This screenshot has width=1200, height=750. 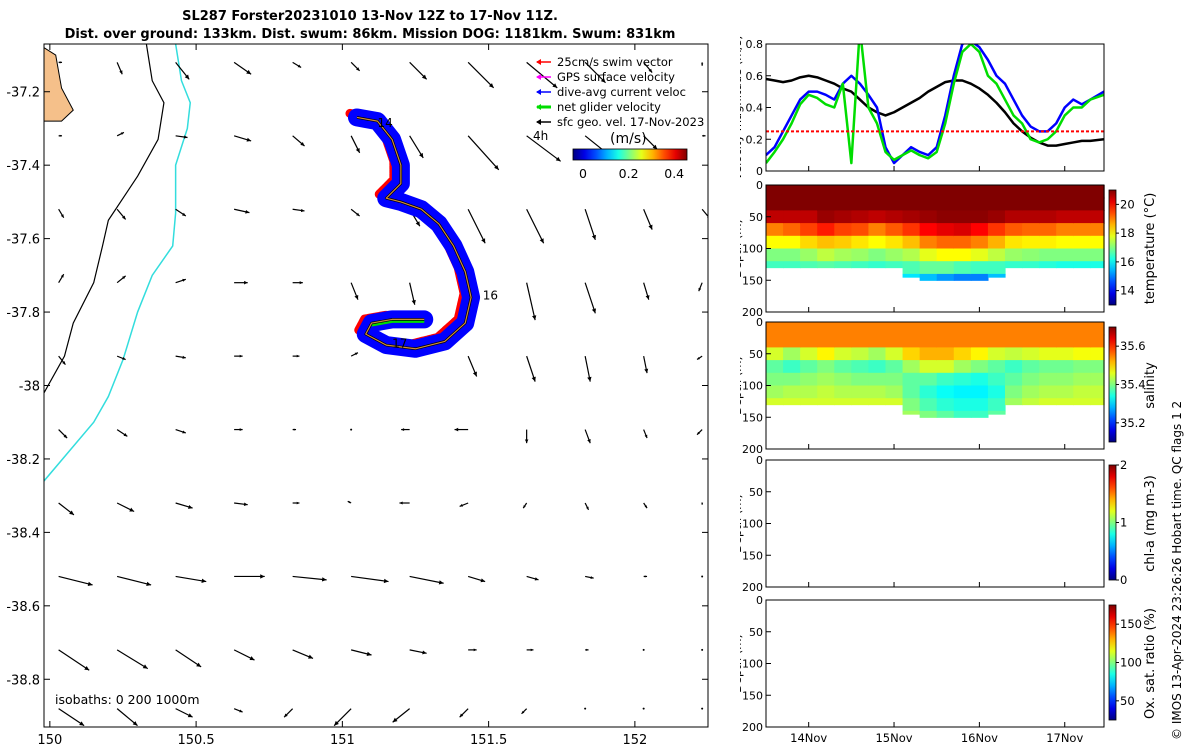 I want to click on colorbar-tick-label: 150, so click(x=1131, y=624).